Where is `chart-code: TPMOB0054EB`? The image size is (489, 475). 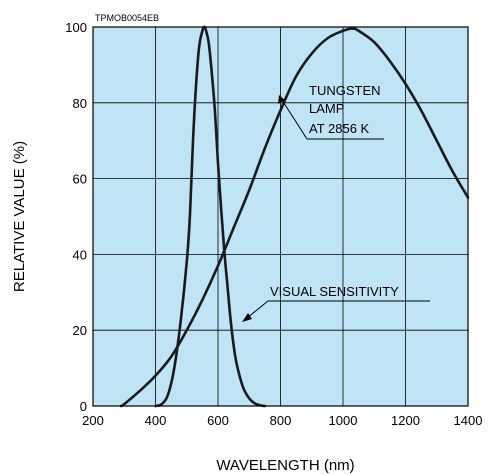
chart-code: TPMOB0054EB is located at coordinates (127, 18).